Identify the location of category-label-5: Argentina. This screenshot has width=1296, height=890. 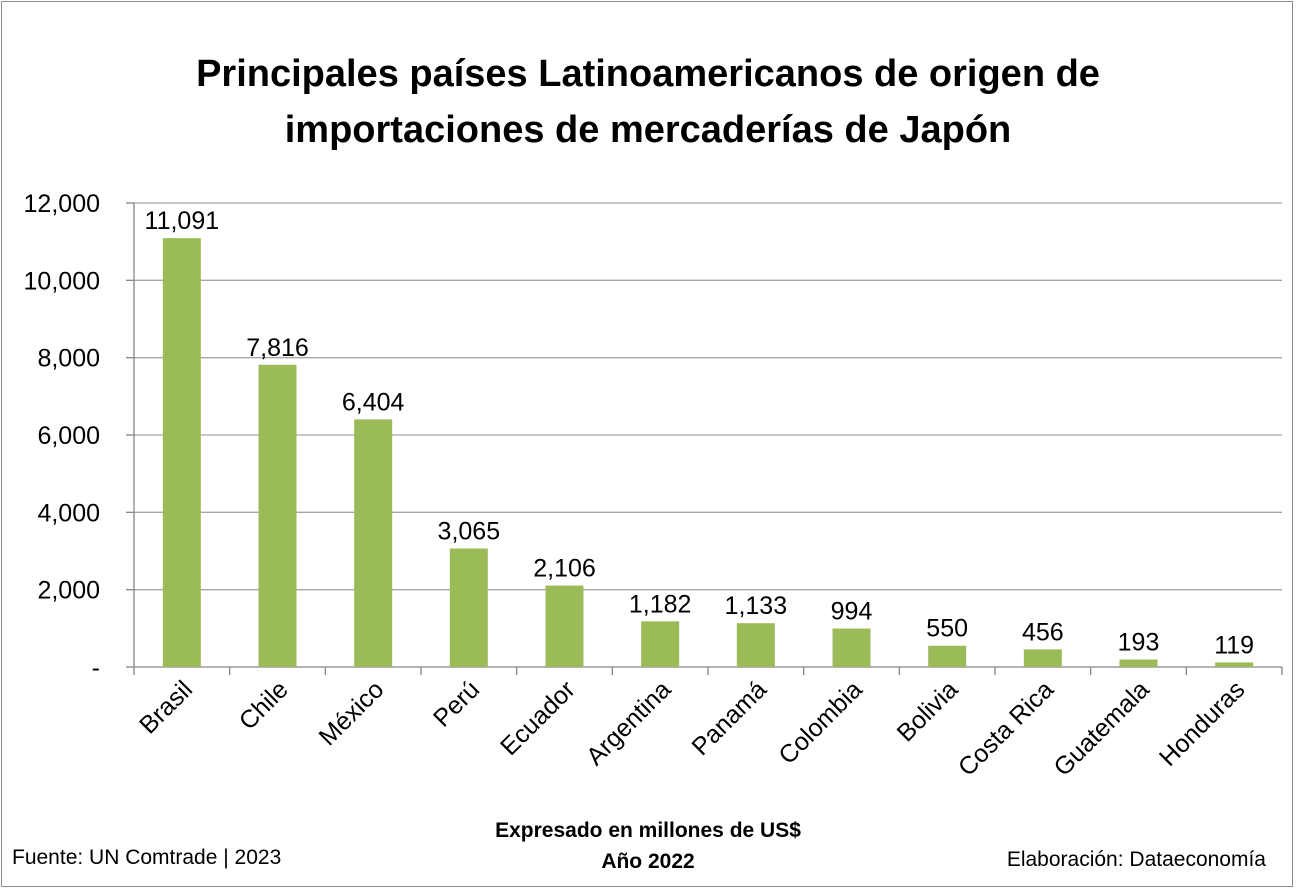
(629, 723).